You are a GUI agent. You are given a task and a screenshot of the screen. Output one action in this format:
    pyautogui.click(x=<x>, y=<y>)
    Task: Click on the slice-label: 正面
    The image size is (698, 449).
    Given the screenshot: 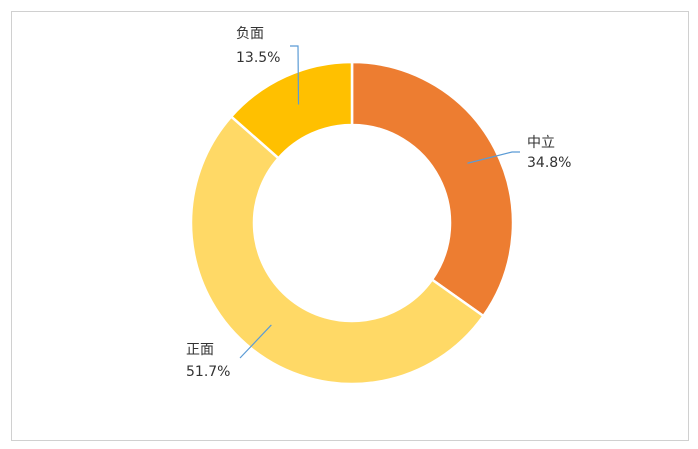 What is the action you would take?
    pyautogui.click(x=200, y=350)
    